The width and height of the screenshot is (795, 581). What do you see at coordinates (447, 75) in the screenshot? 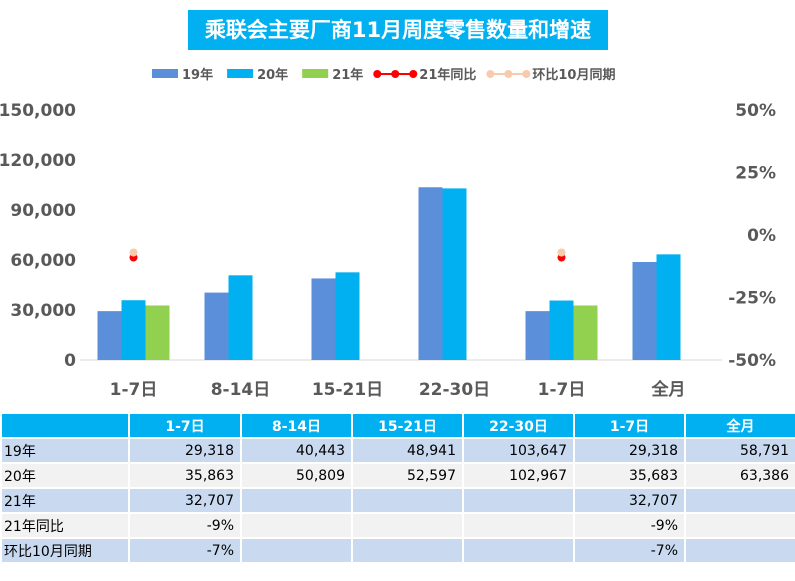
I see `legend-label: 21年同比` at bounding box center [447, 75].